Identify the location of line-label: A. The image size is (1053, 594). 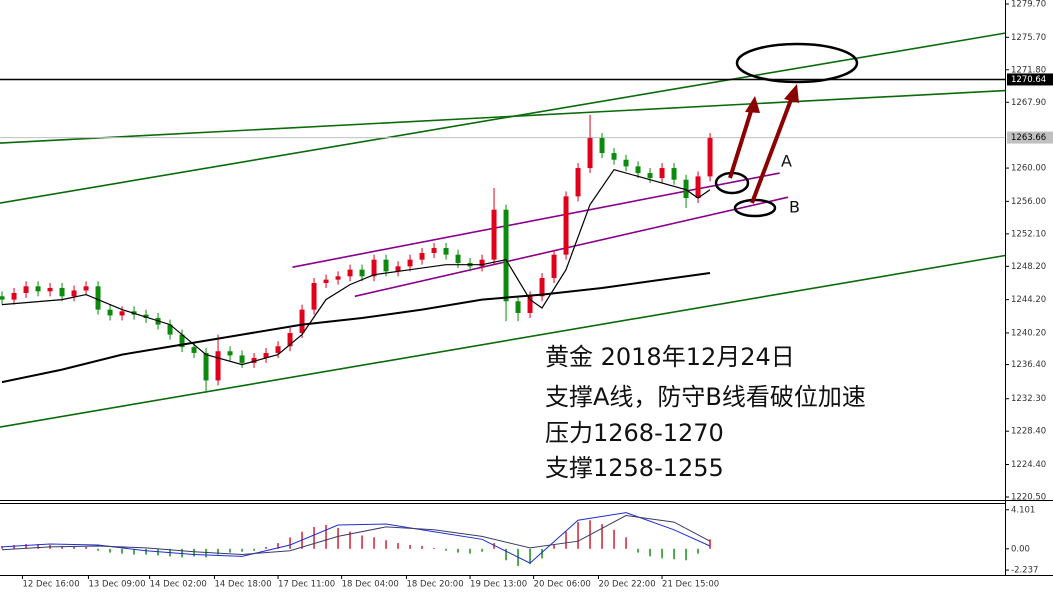
(786, 161).